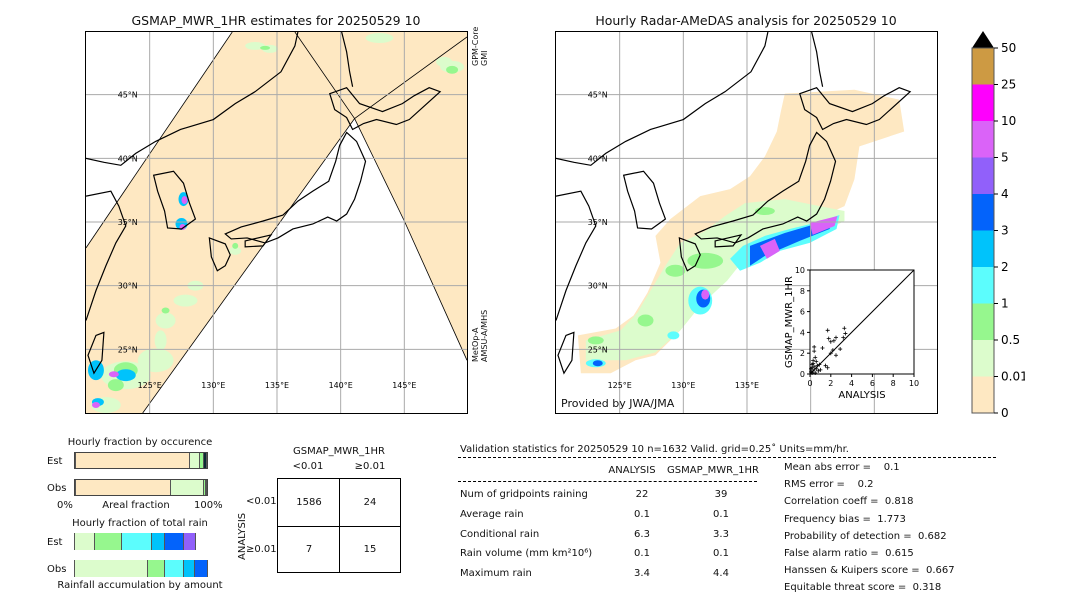  Describe the element at coordinates (55, 542) in the screenshot. I see `rain-est-label: Est` at that location.